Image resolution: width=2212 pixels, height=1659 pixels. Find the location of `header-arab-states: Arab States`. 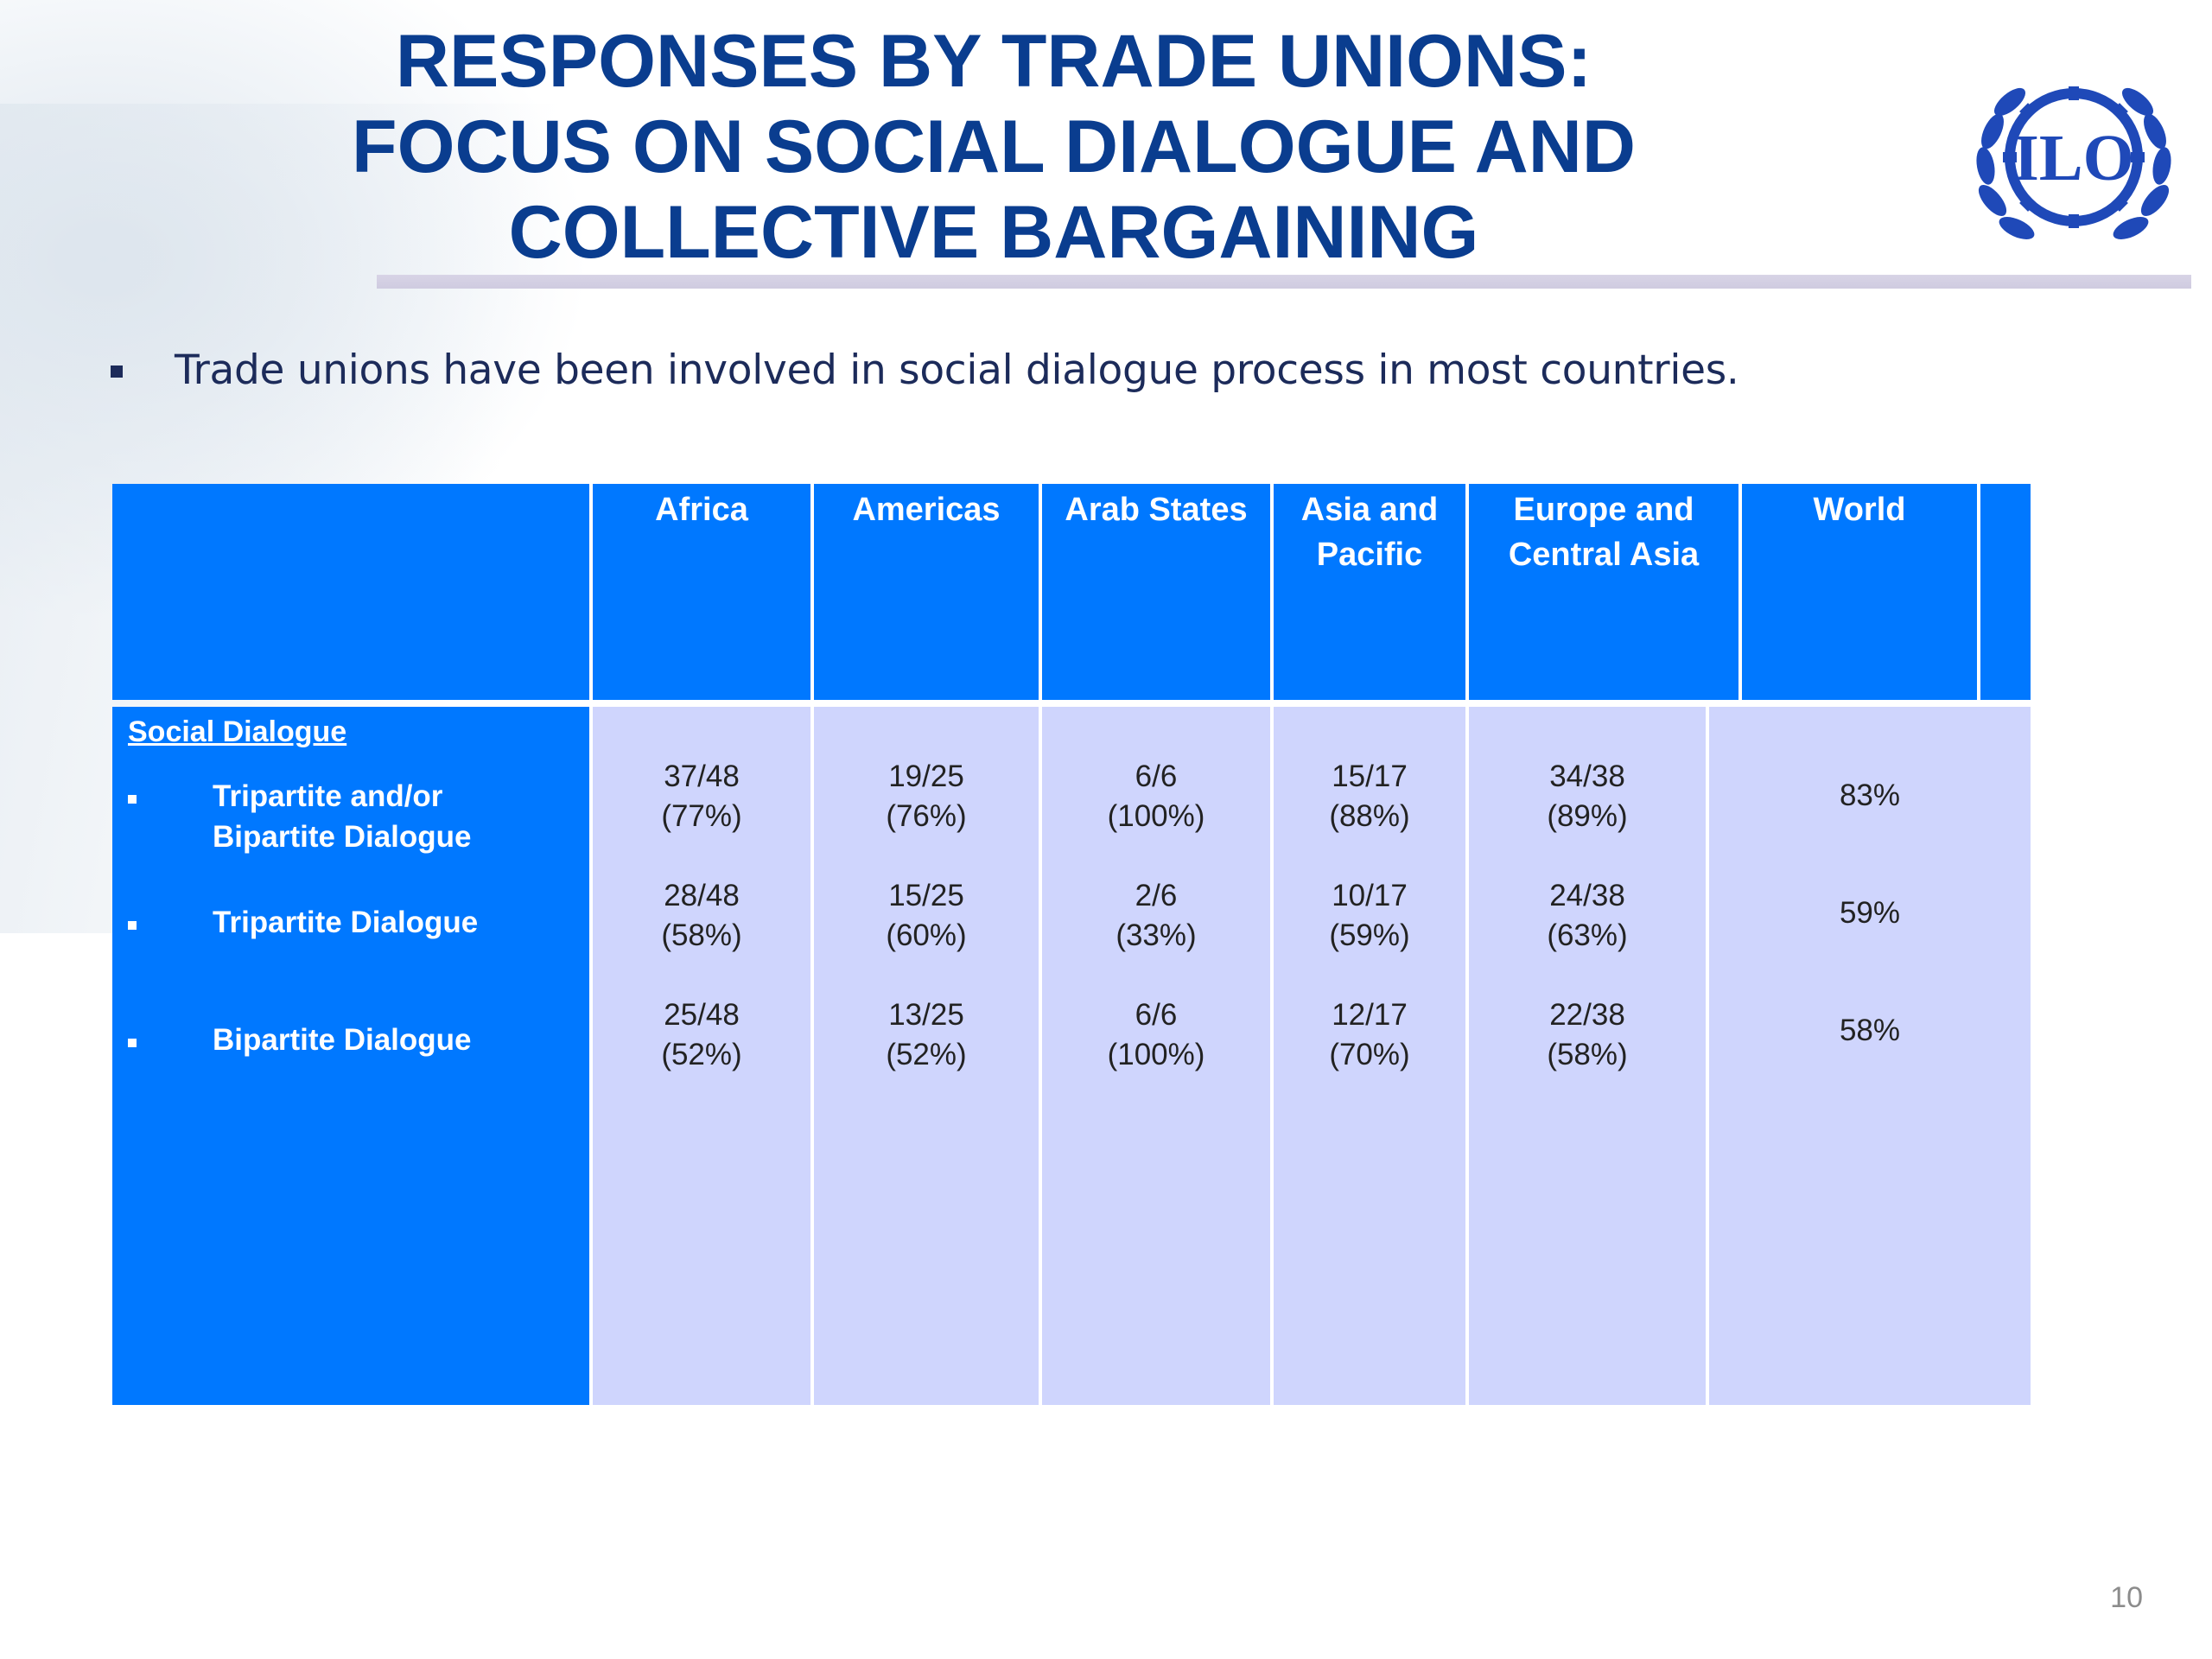

header-arab-states: Arab States is located at coordinates (1156, 592).